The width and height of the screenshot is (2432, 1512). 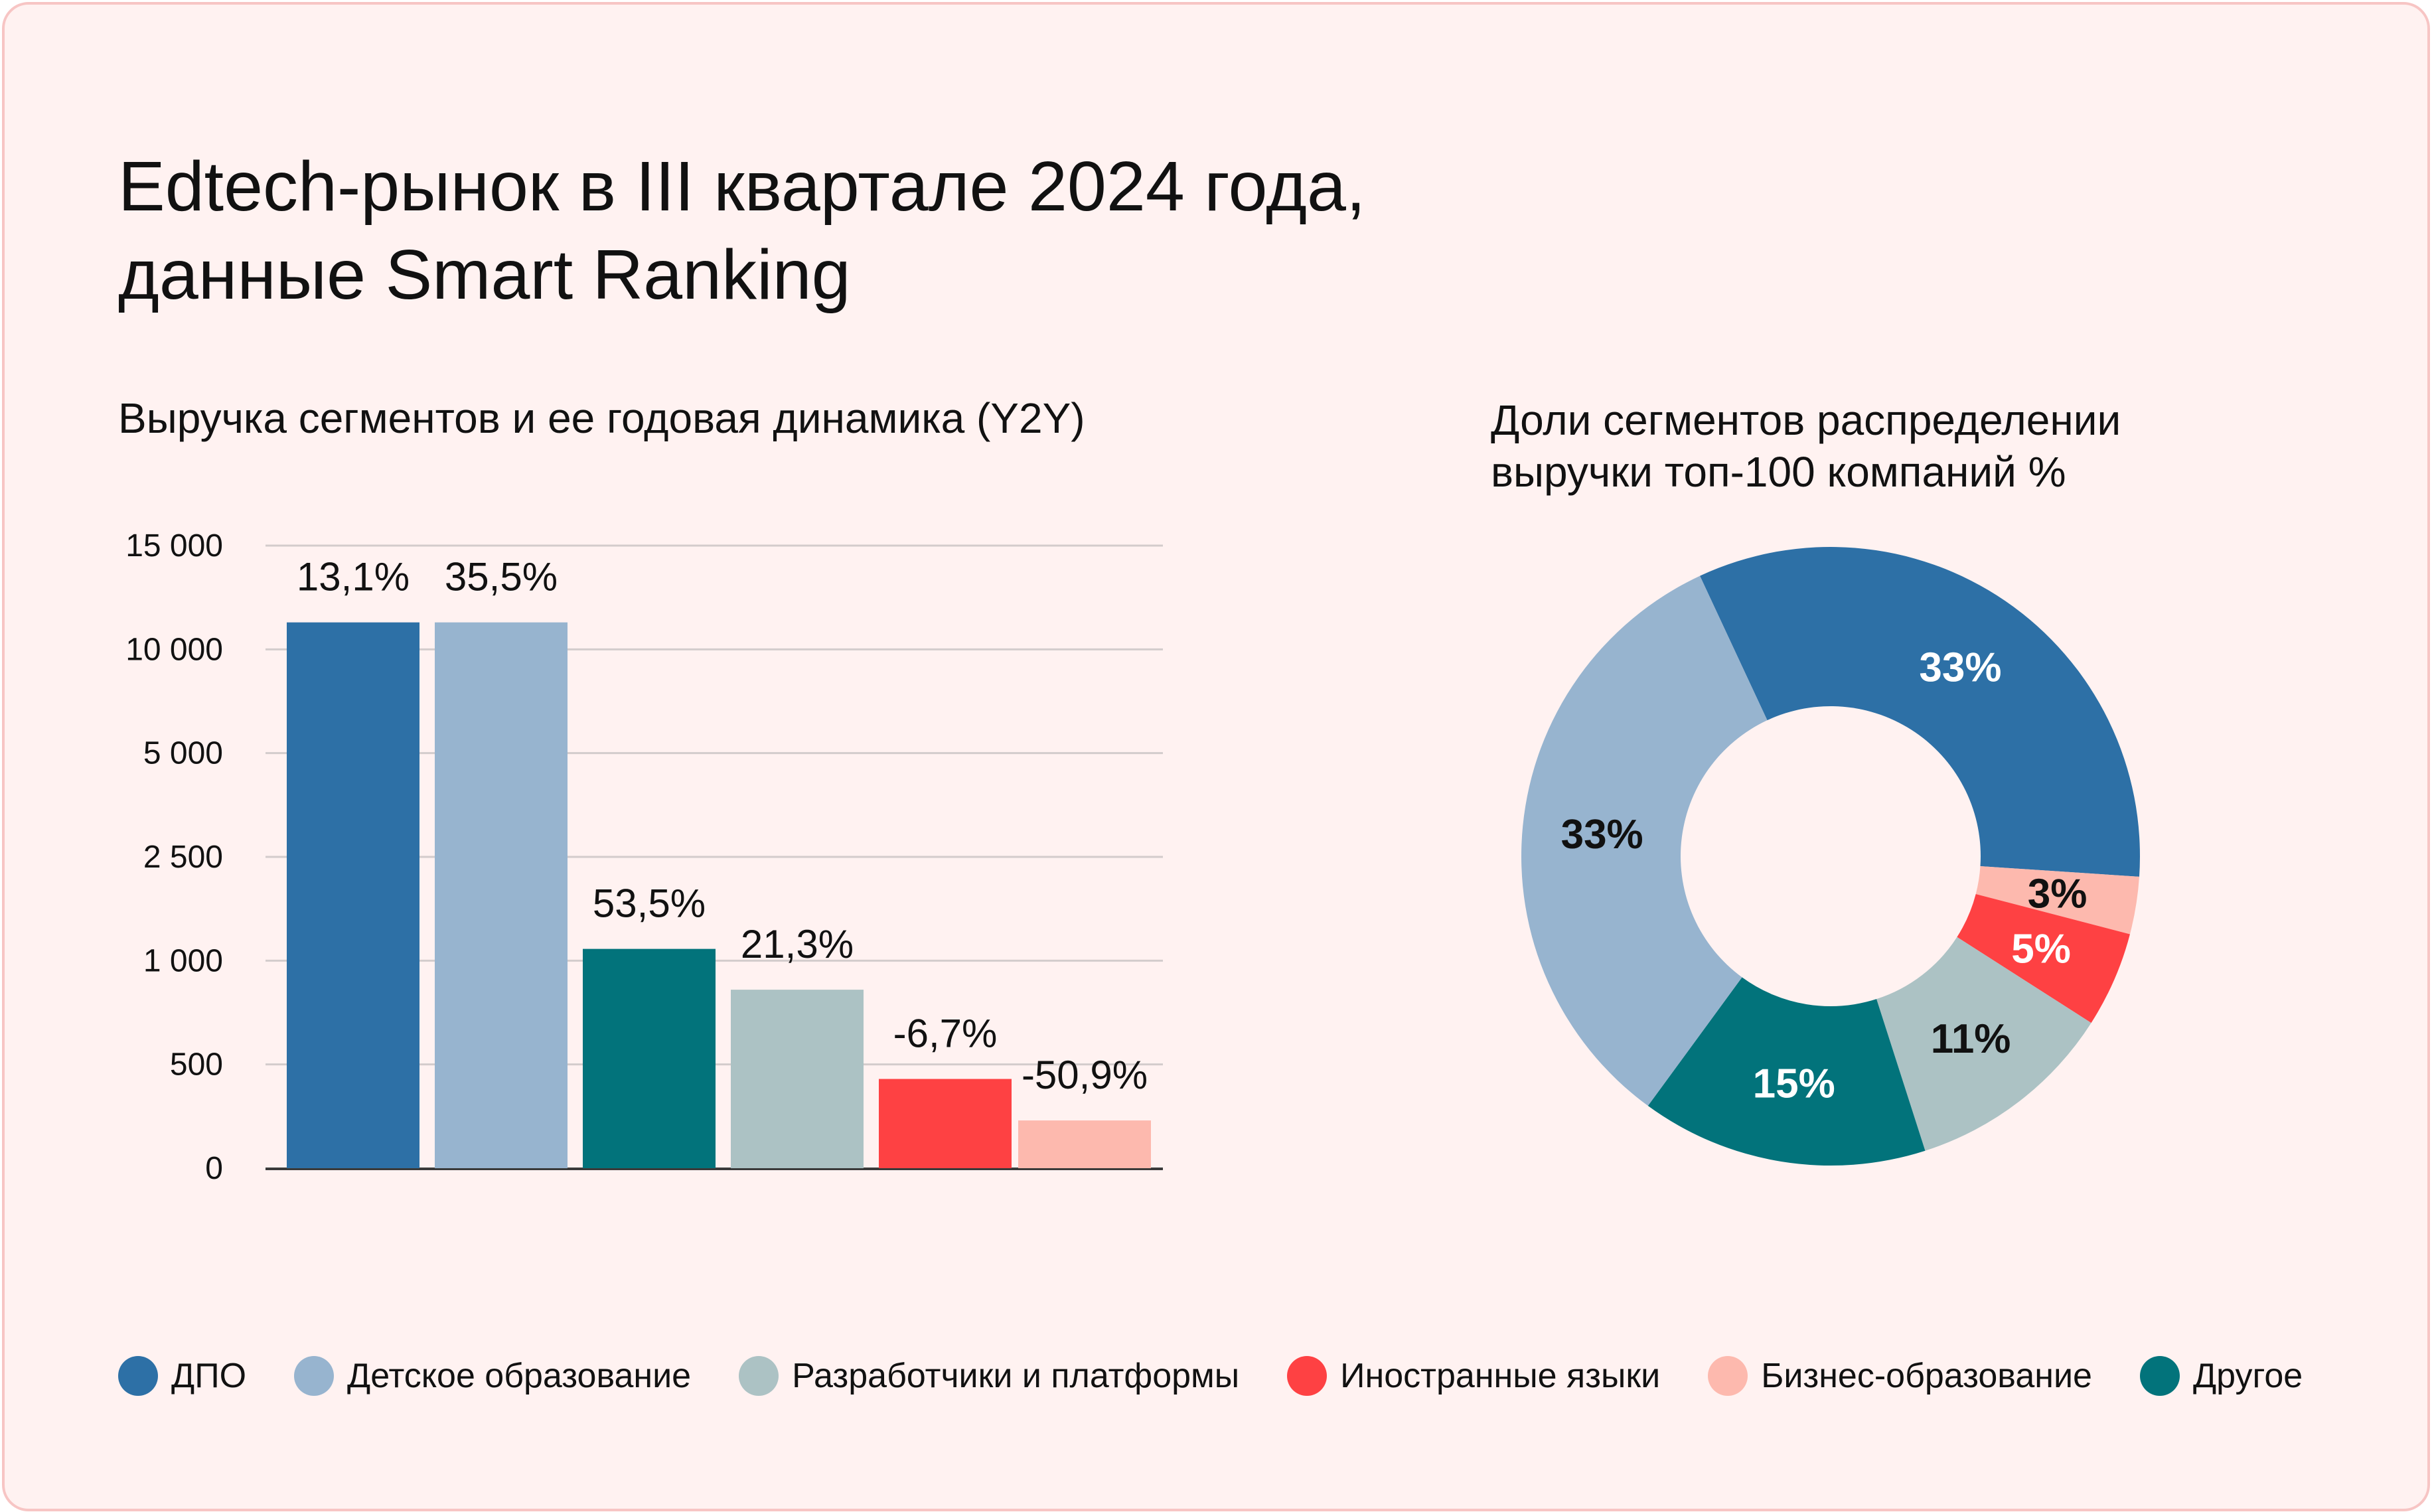 I want to click on donut-chart-title-line-1: Доли сегментов распределении, so click(x=1806, y=420).